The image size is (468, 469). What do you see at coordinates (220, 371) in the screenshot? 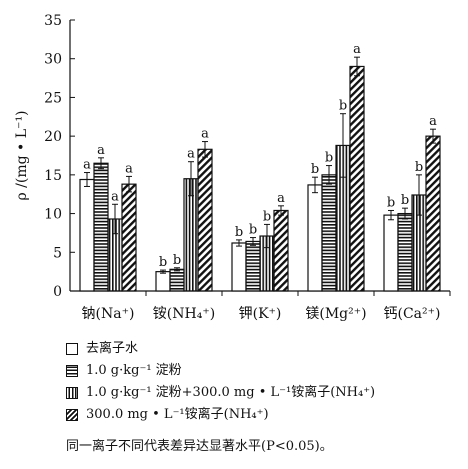
I see `legend-item-starch: 1.0 g·kg⁻¹ 淀粉` at bounding box center [220, 371].